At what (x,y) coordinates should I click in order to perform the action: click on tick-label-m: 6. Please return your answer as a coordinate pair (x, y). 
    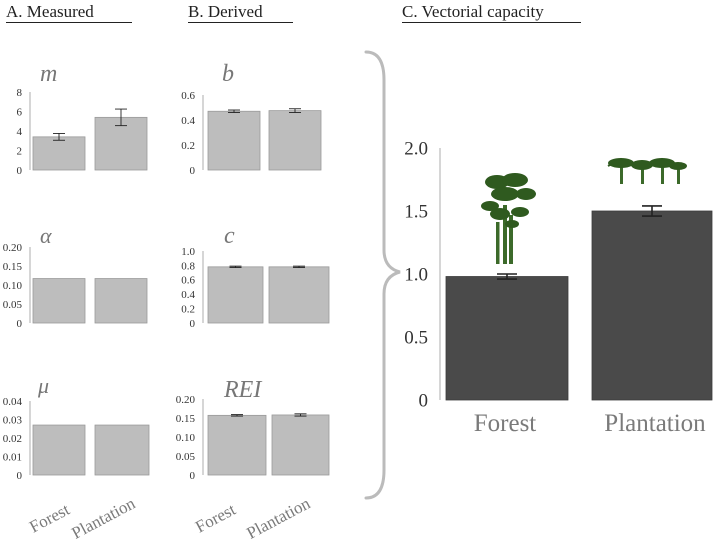
    Looking at the image, I should click on (20, 112).